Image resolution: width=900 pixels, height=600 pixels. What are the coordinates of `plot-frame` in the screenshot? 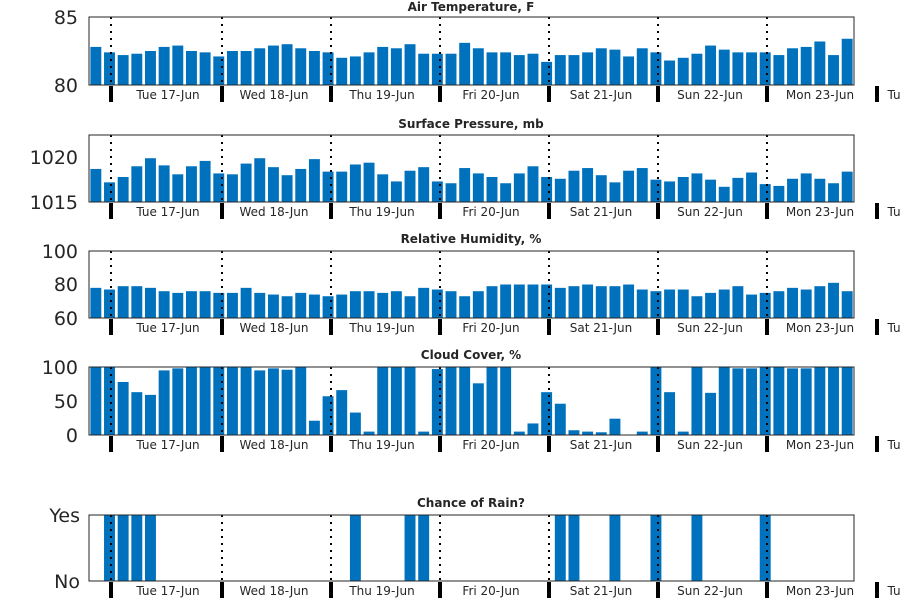 It's located at (471, 51).